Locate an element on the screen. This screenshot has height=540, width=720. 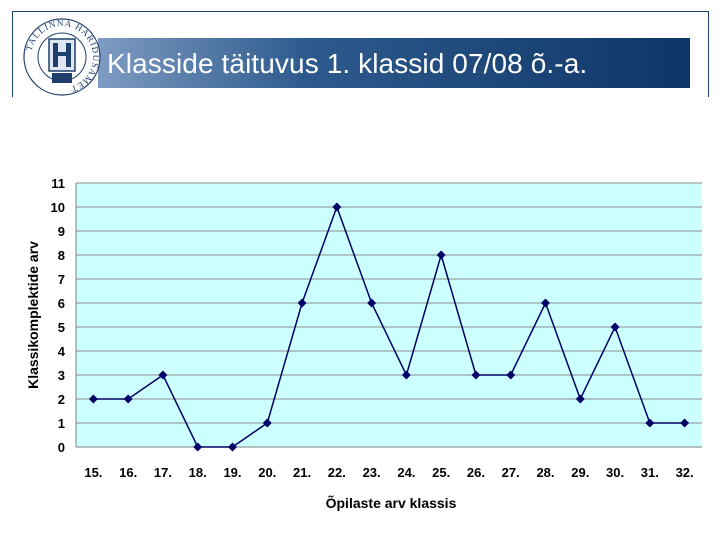
y-tick-label: 0 is located at coordinates (61, 447).